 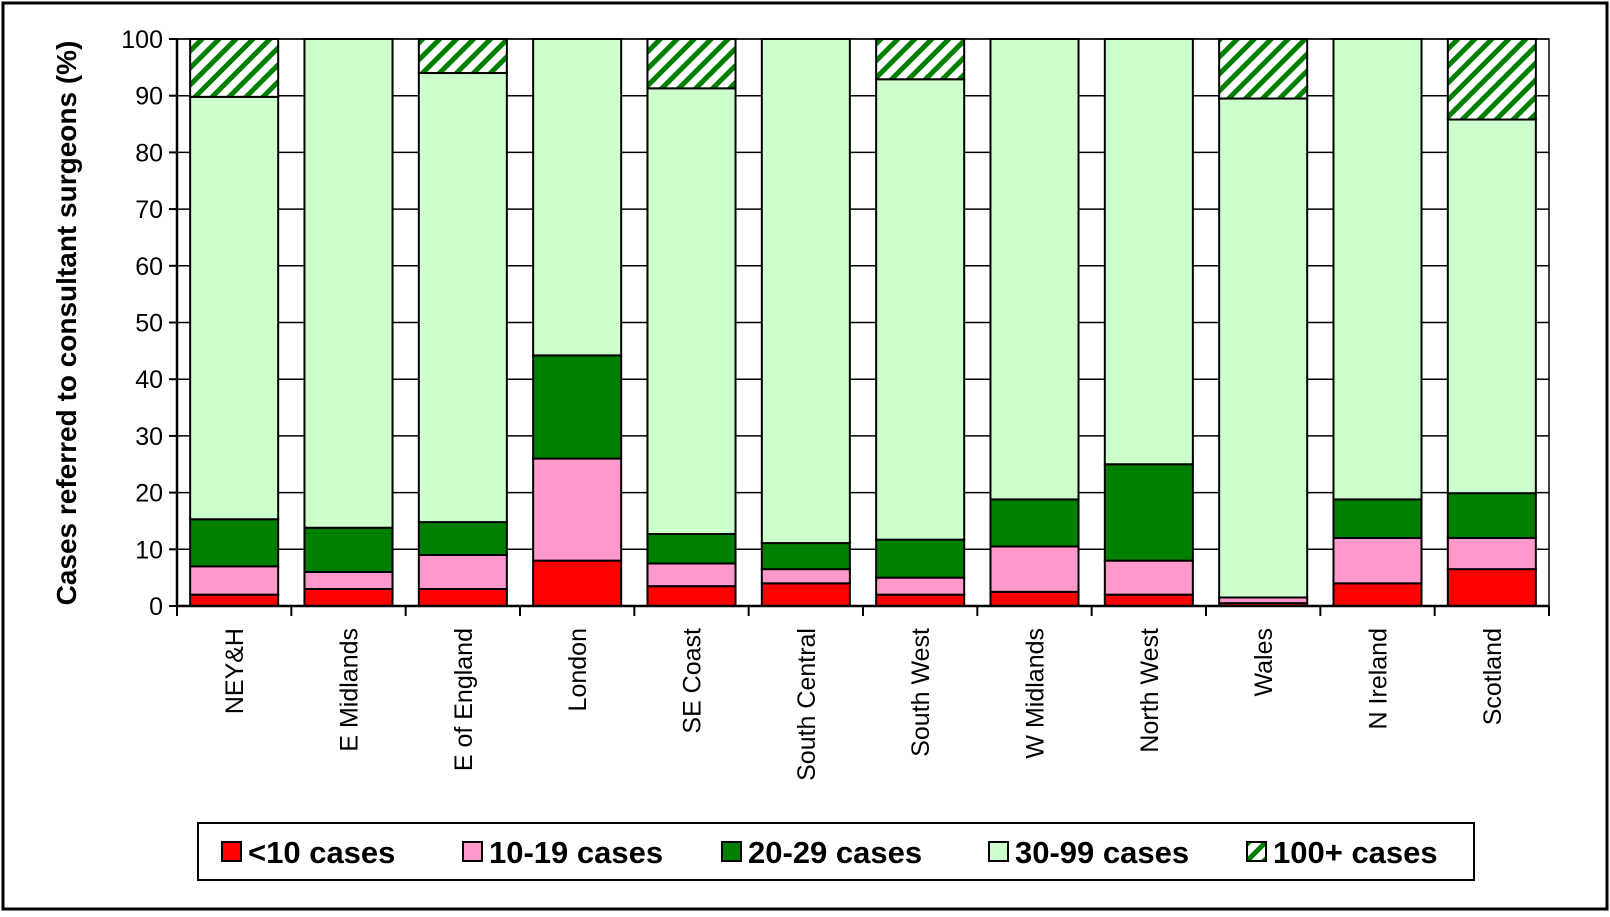 What do you see at coordinates (1036, 693) in the screenshot?
I see `x-tick-label: W Midlands` at bounding box center [1036, 693].